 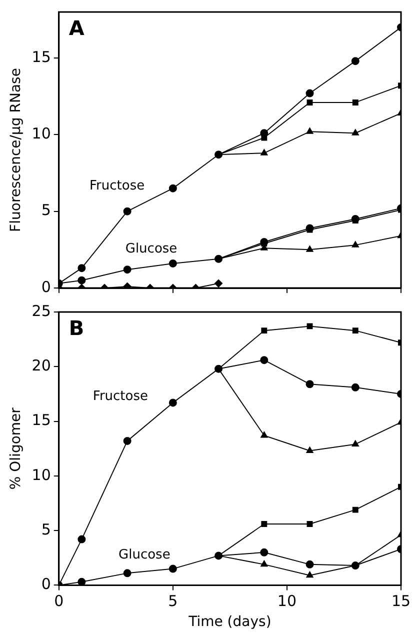 I want to click on y-axis-title: % Oligomer, so click(x=16, y=448).